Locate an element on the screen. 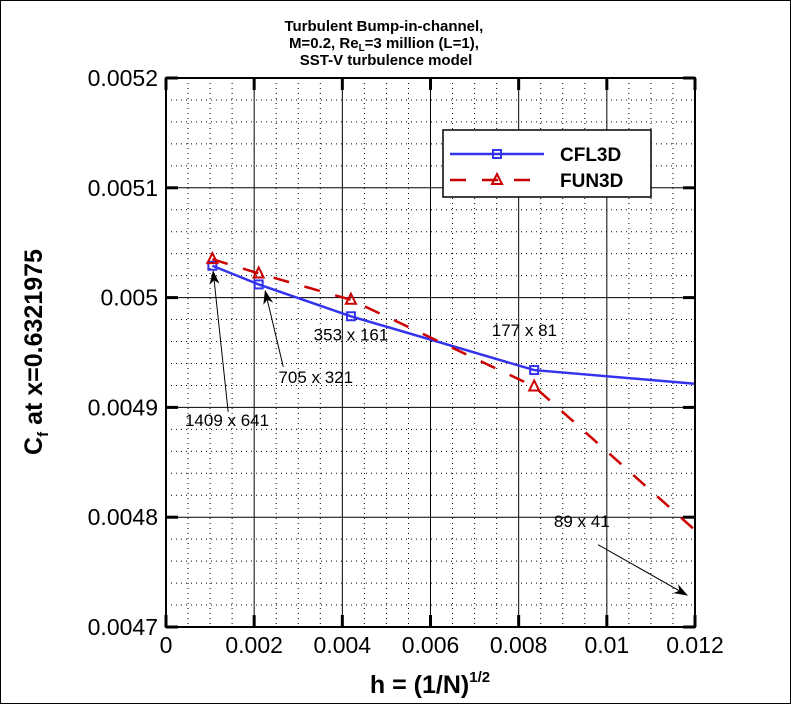 The width and height of the screenshot is (791, 704). y-tick-label: 0.0047 is located at coordinates (123, 627).